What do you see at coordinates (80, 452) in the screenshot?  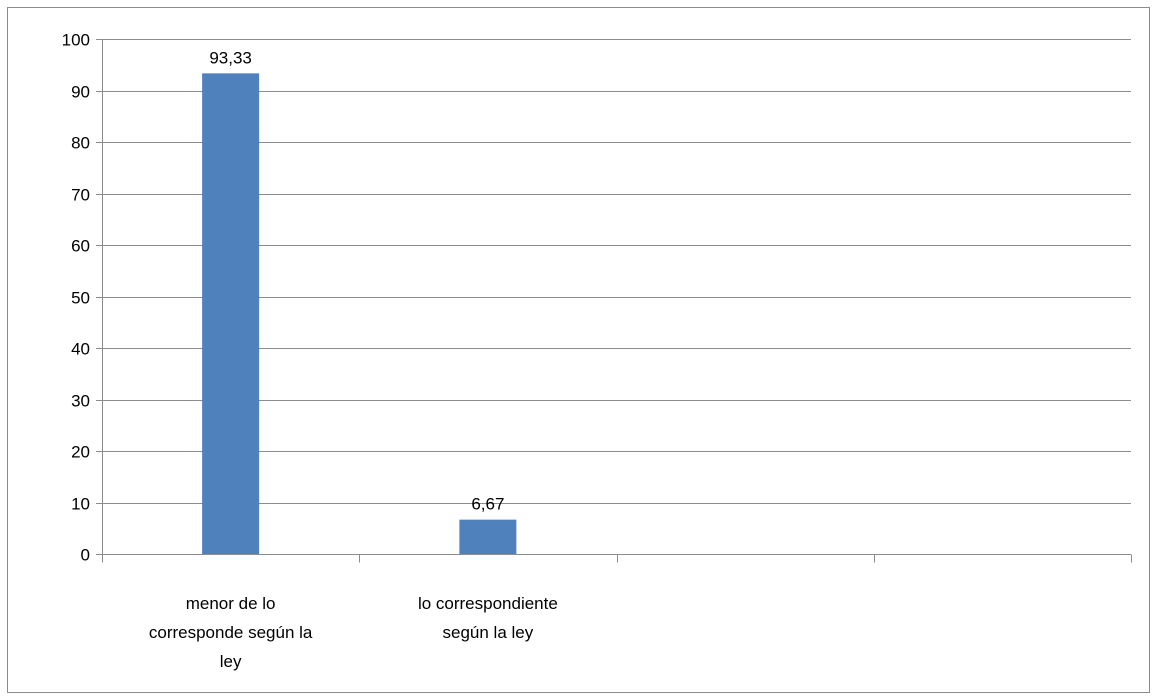 I see `y-tick-label-20: 20` at bounding box center [80, 452].